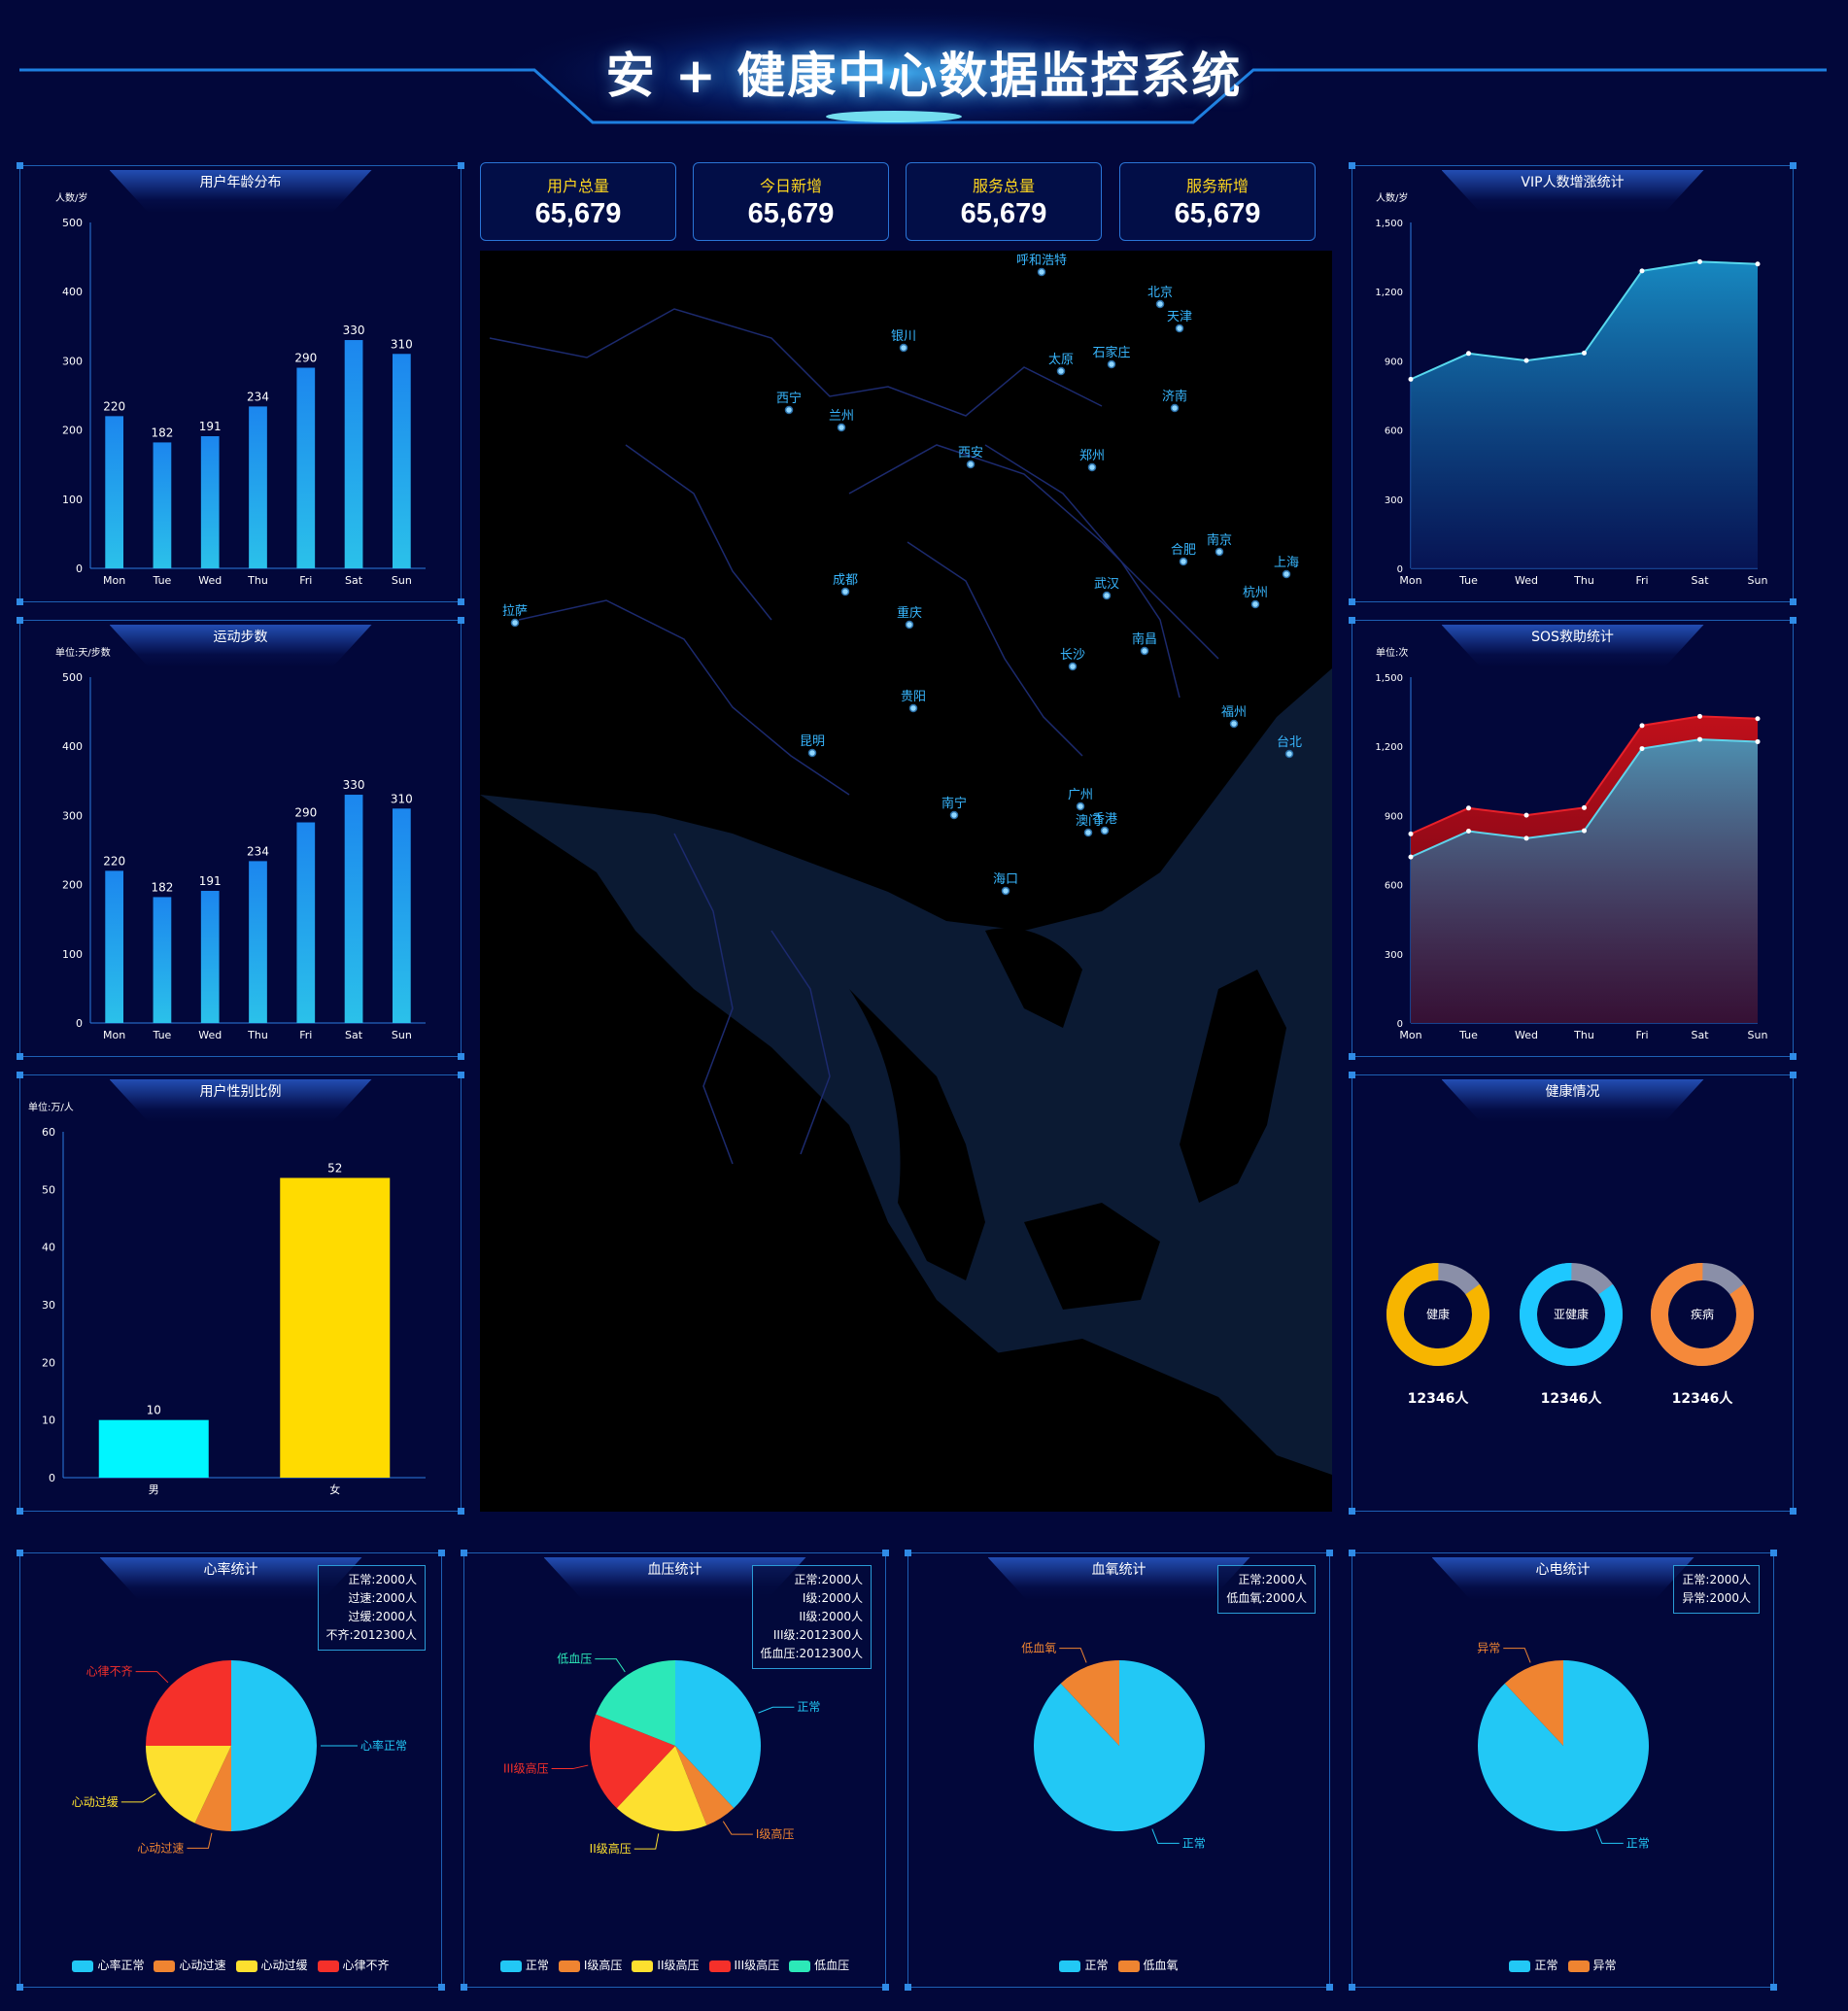 The height and width of the screenshot is (2011, 1848). I want to click on bar-value-label: 330, so click(354, 785).